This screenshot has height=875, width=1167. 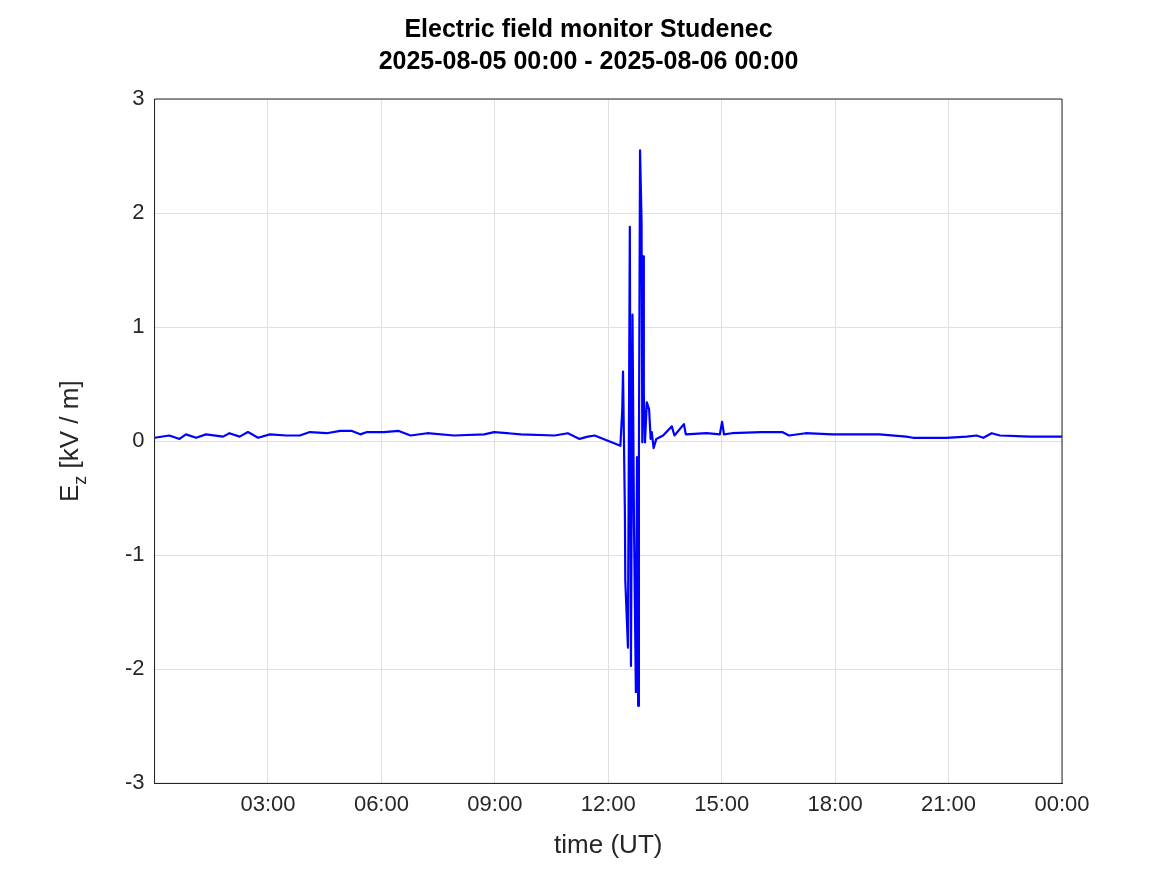 I want to click on y-tick-label: 3, so click(x=138, y=98).